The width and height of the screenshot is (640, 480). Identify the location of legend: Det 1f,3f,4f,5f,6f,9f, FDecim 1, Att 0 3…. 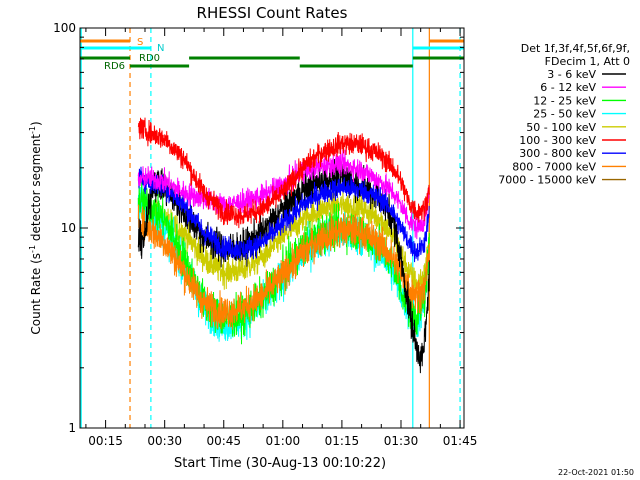
(564, 114).